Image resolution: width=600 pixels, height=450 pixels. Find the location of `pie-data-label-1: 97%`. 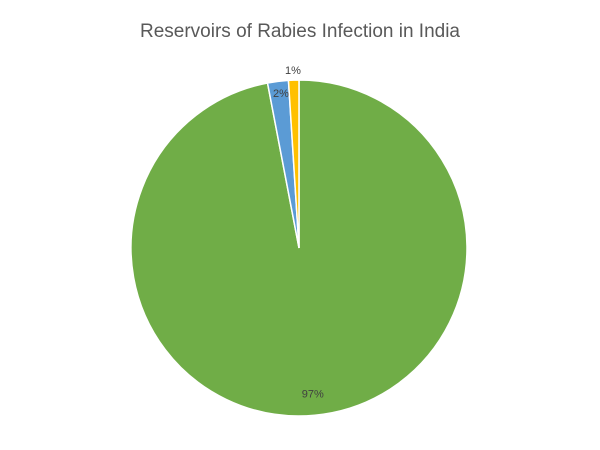

pie-data-label-1: 97% is located at coordinates (313, 395).